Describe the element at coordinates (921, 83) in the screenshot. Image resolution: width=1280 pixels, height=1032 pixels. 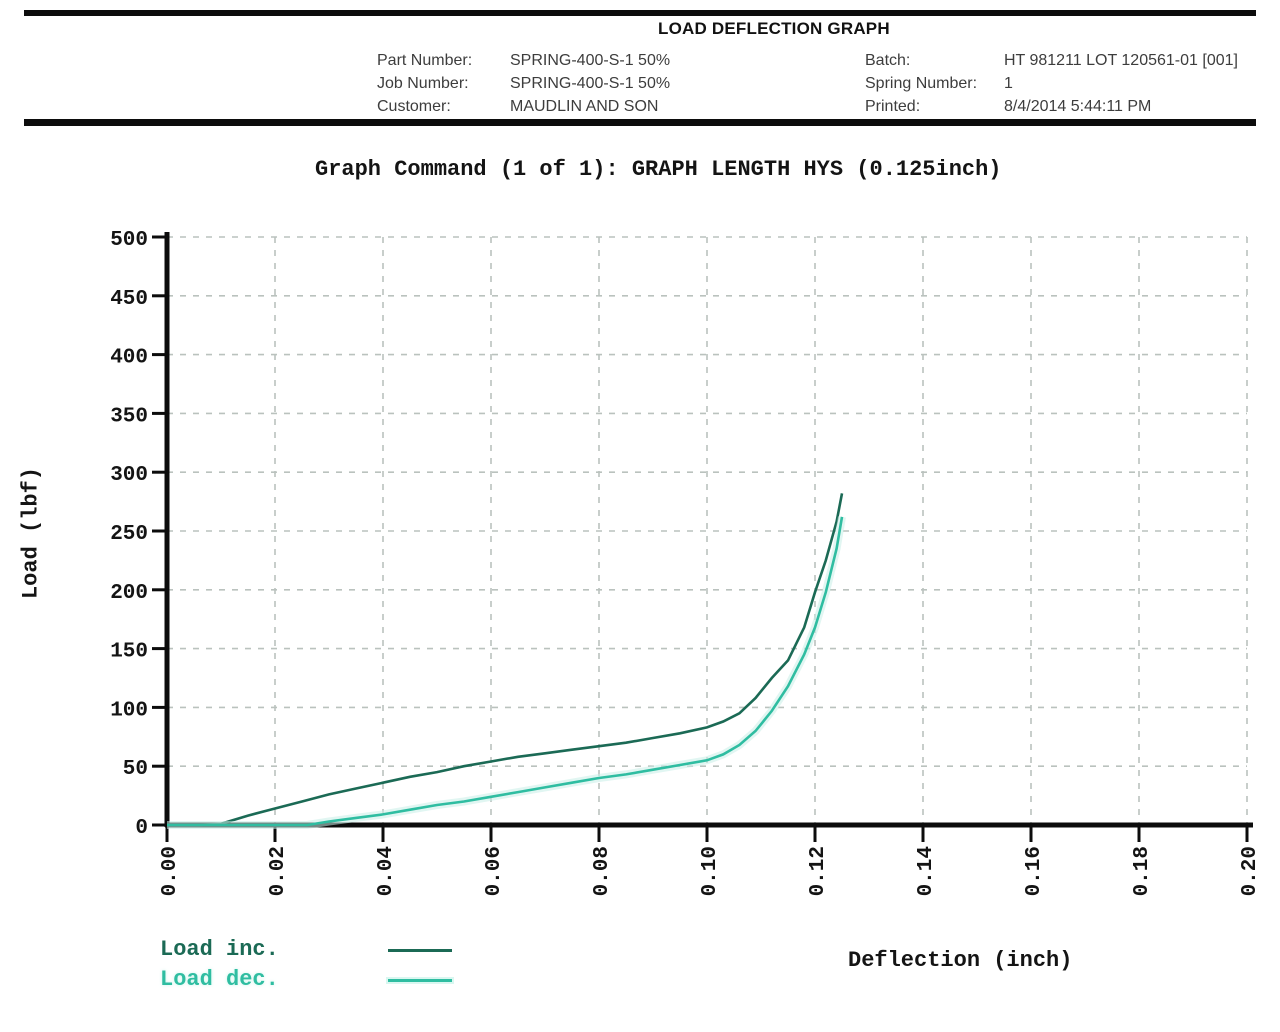
I see `spring-number-label: Spring Number:` at that location.